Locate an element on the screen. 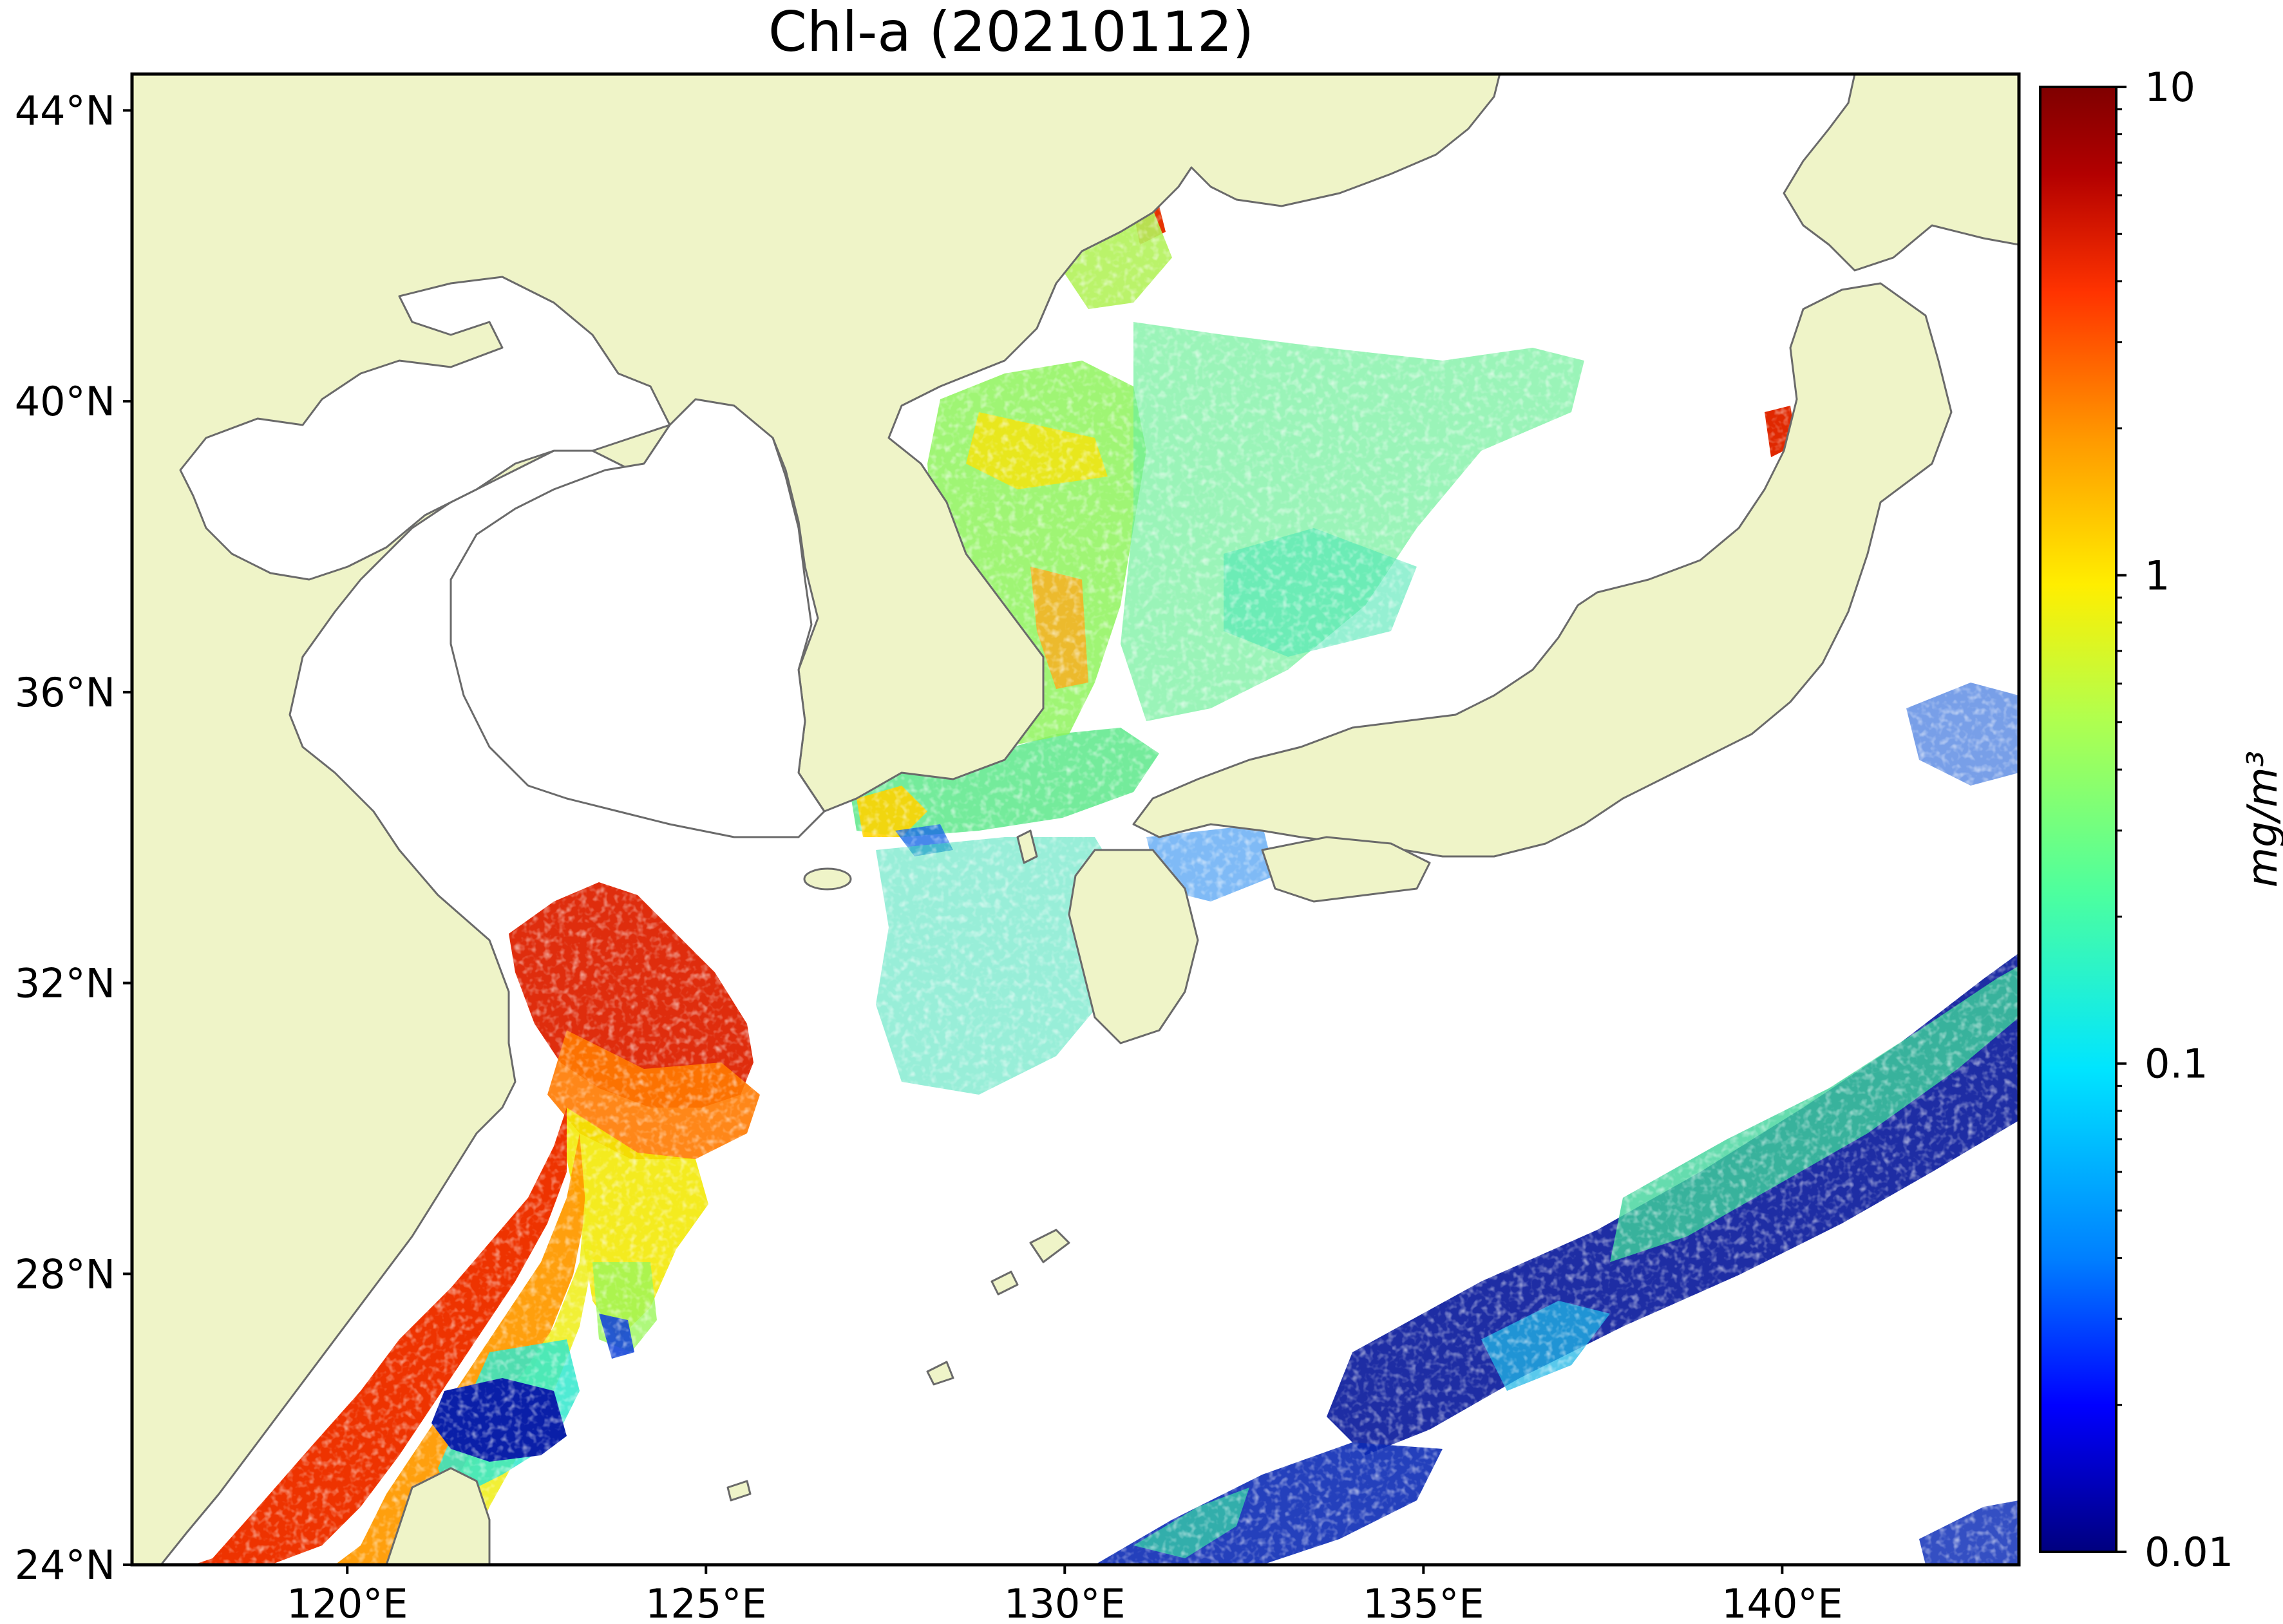  lat-tick-label: 32°N is located at coordinates (65, 984).